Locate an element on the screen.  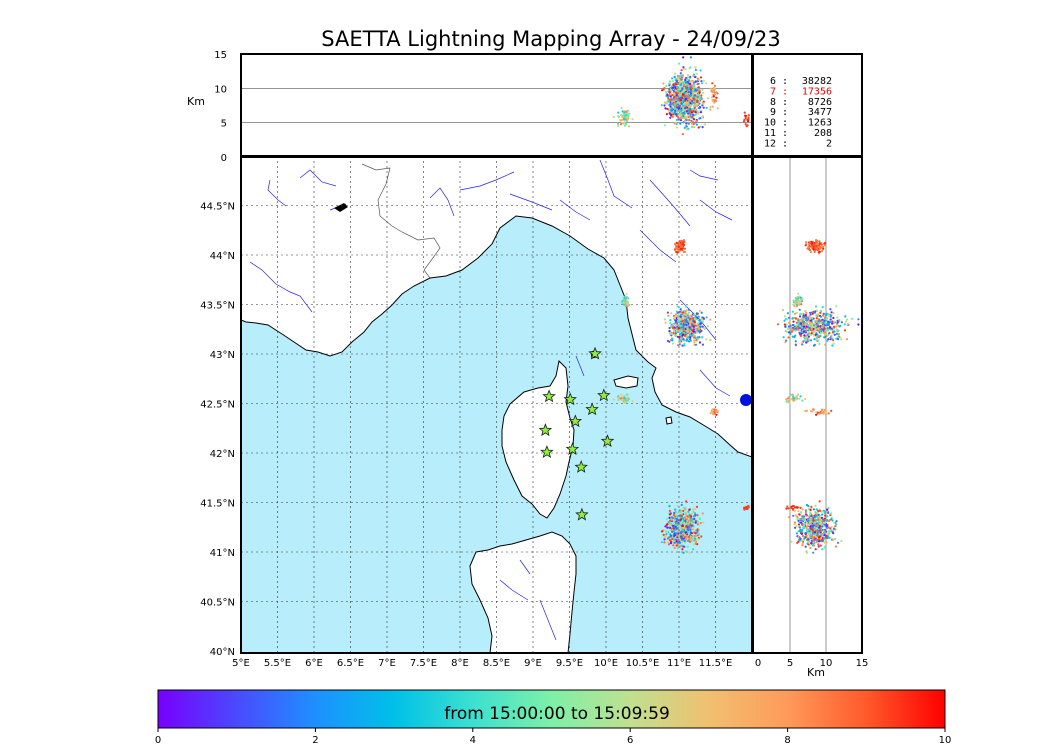
station-count-value: 2 is located at coordinates (829, 143).